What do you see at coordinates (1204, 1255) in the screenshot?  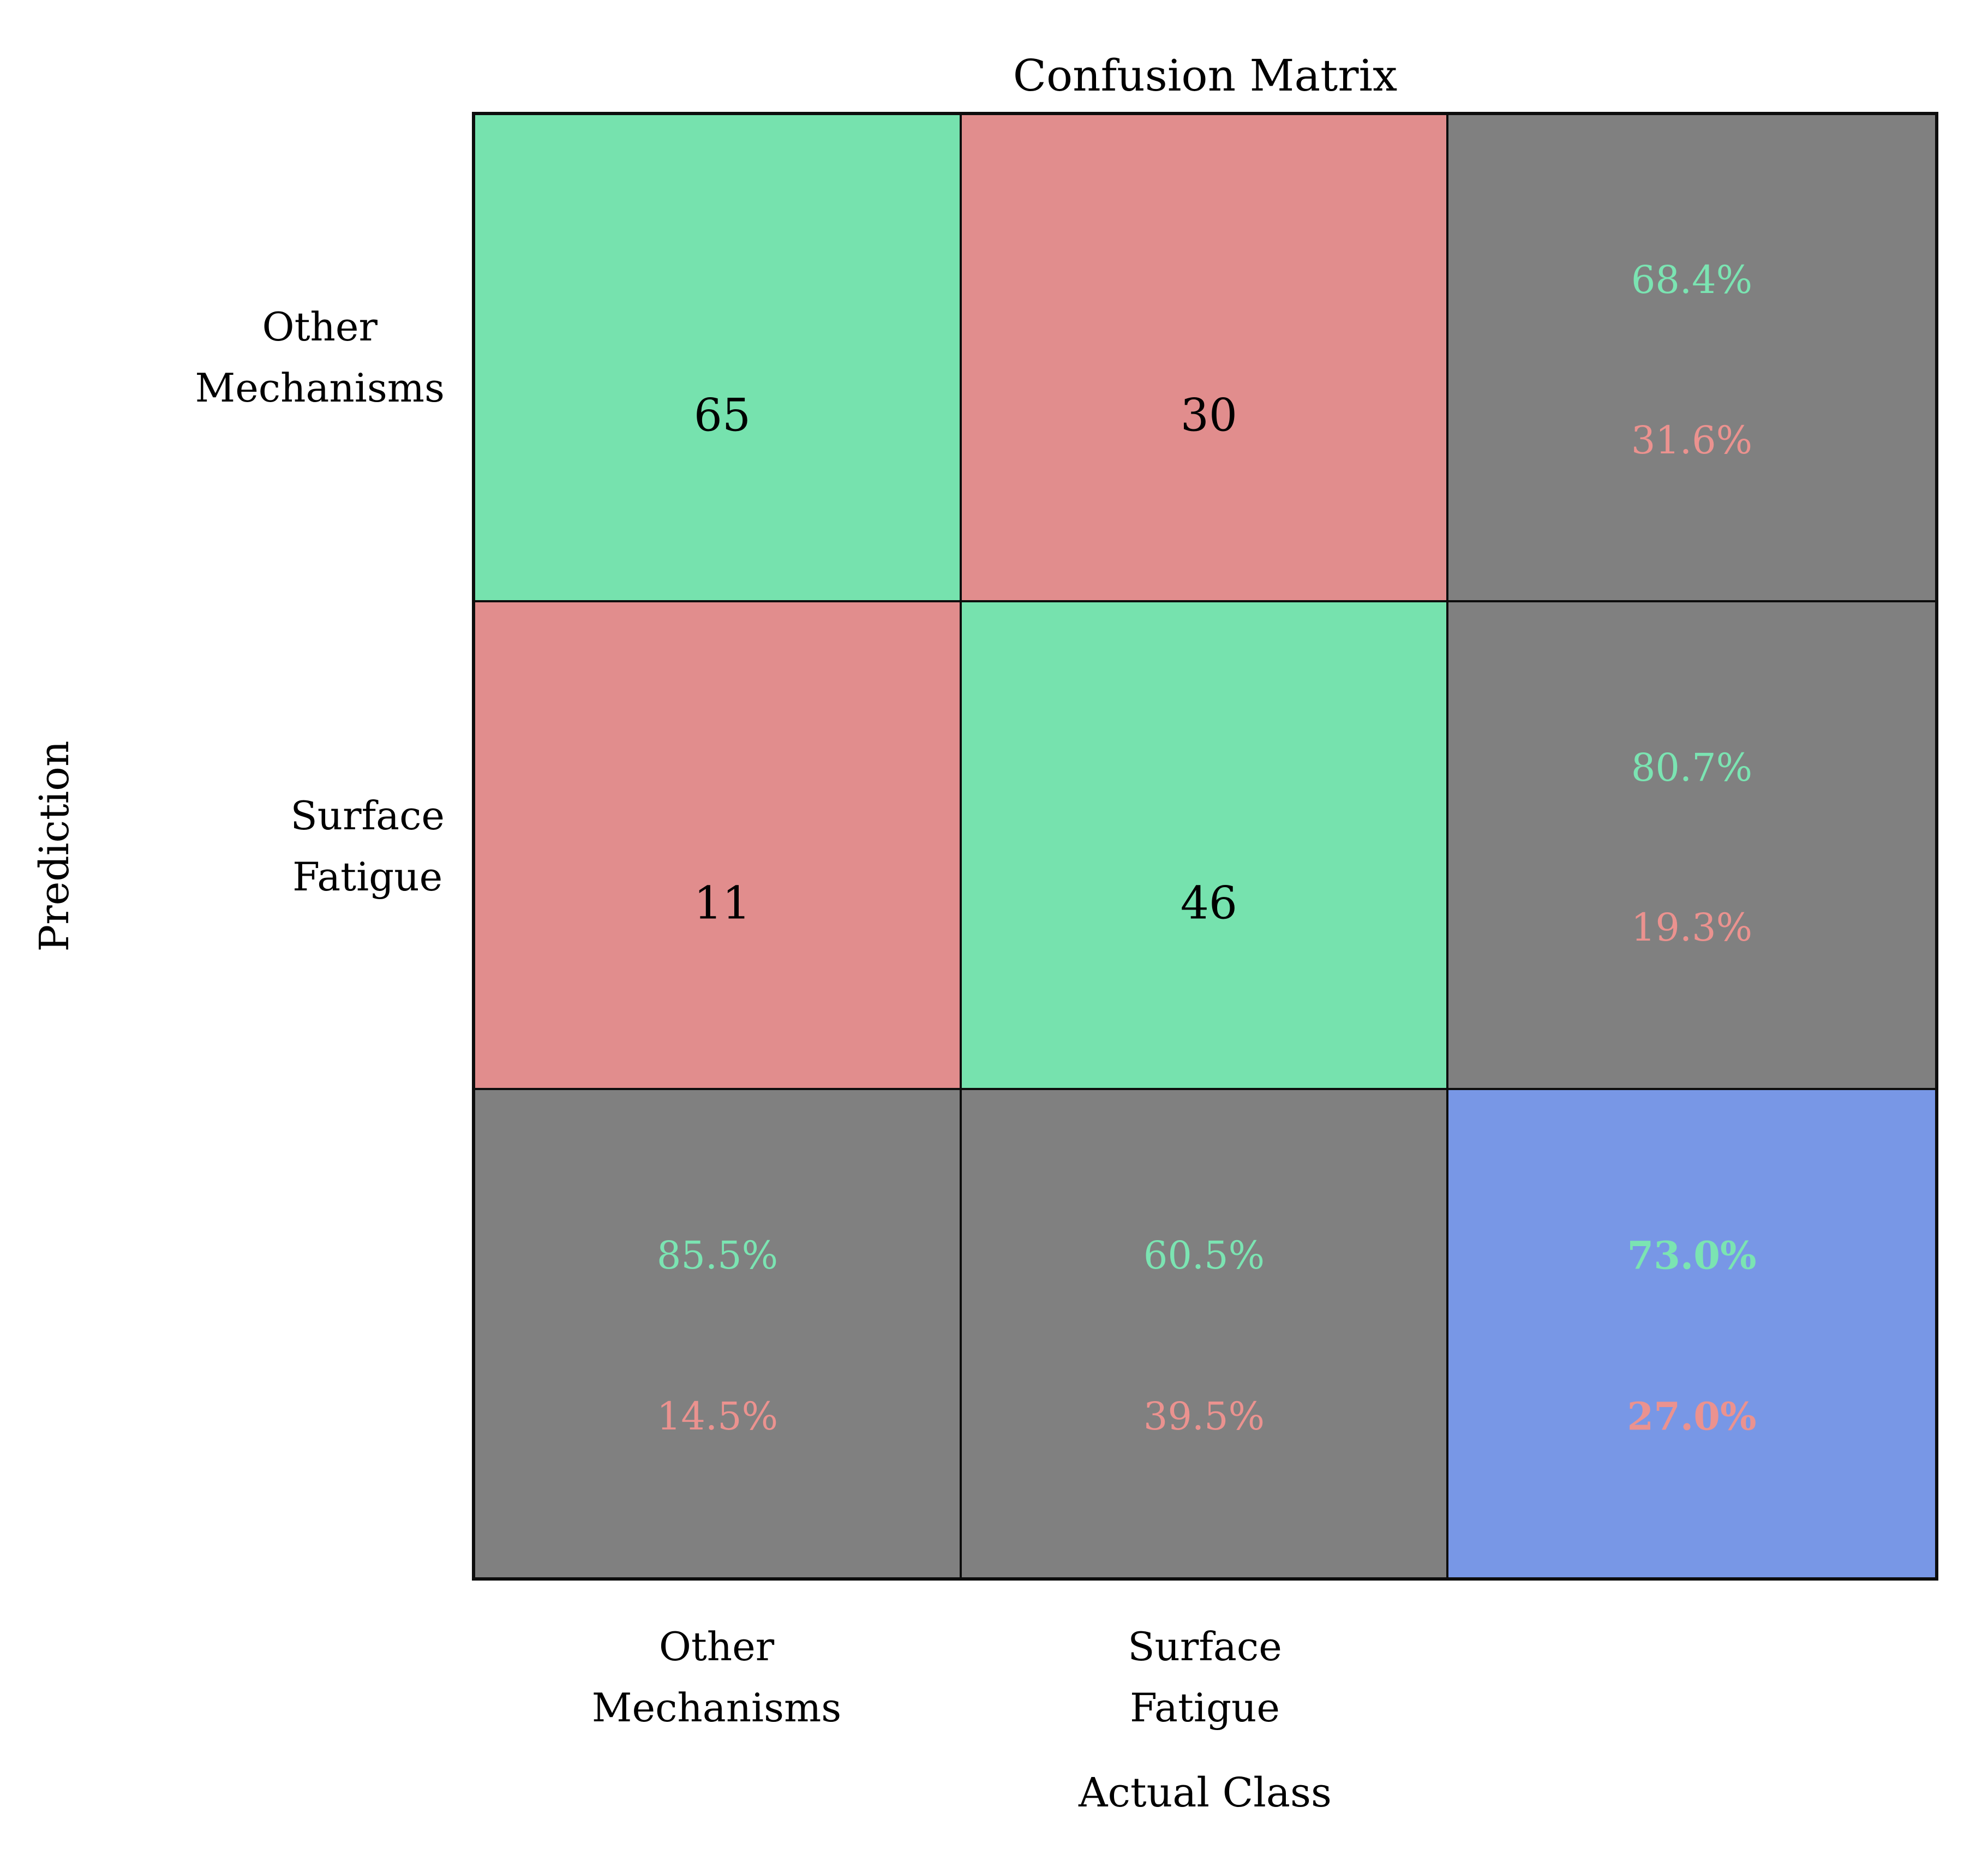 I see `col-correct-pct: 60.5%` at bounding box center [1204, 1255].